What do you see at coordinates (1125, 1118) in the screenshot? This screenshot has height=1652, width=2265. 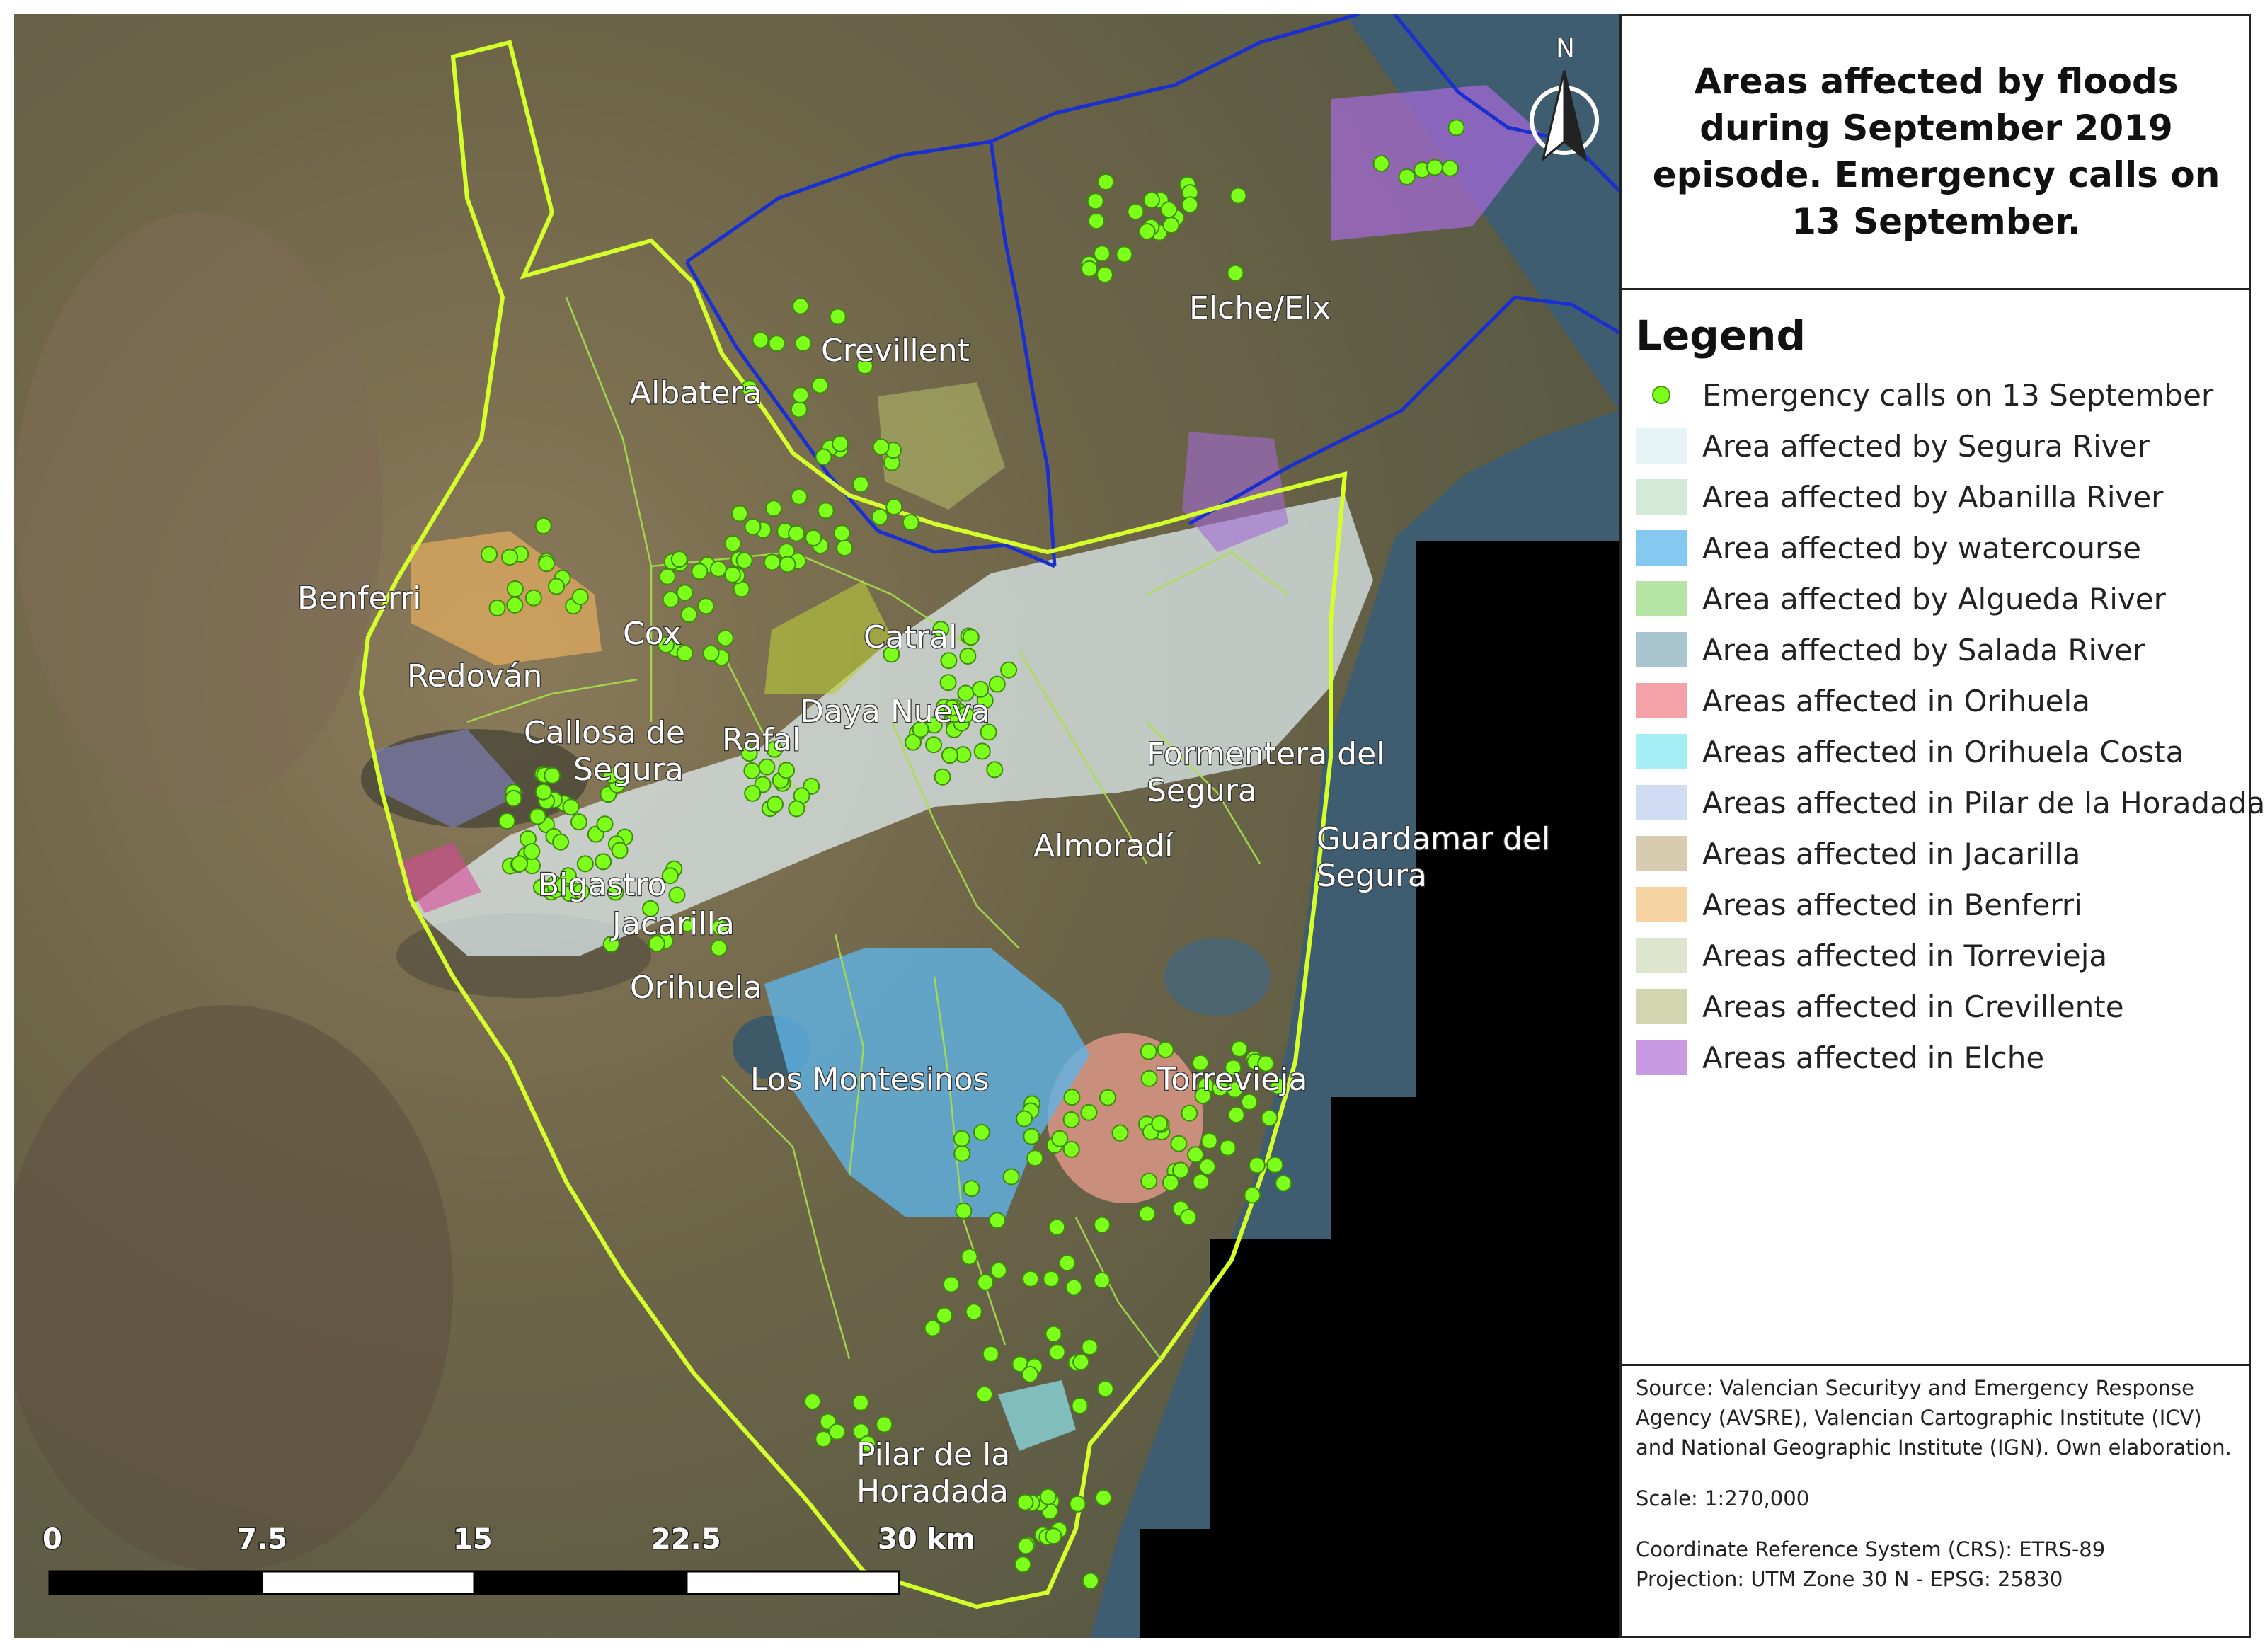 I see `torrevieja-lagoon` at bounding box center [1125, 1118].